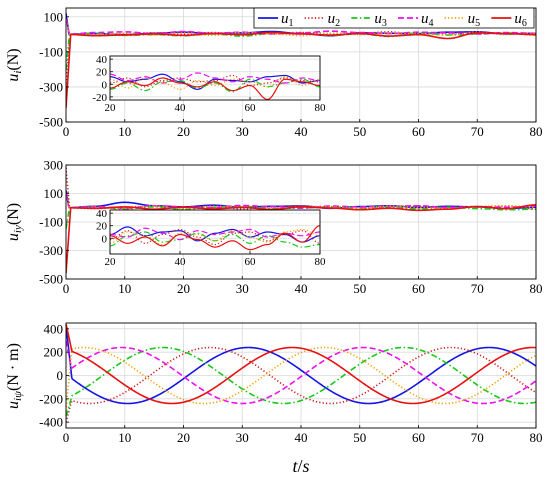 This screenshot has height=480, width=550. I want to click on y-tick-label: 300, so click(54, 165).